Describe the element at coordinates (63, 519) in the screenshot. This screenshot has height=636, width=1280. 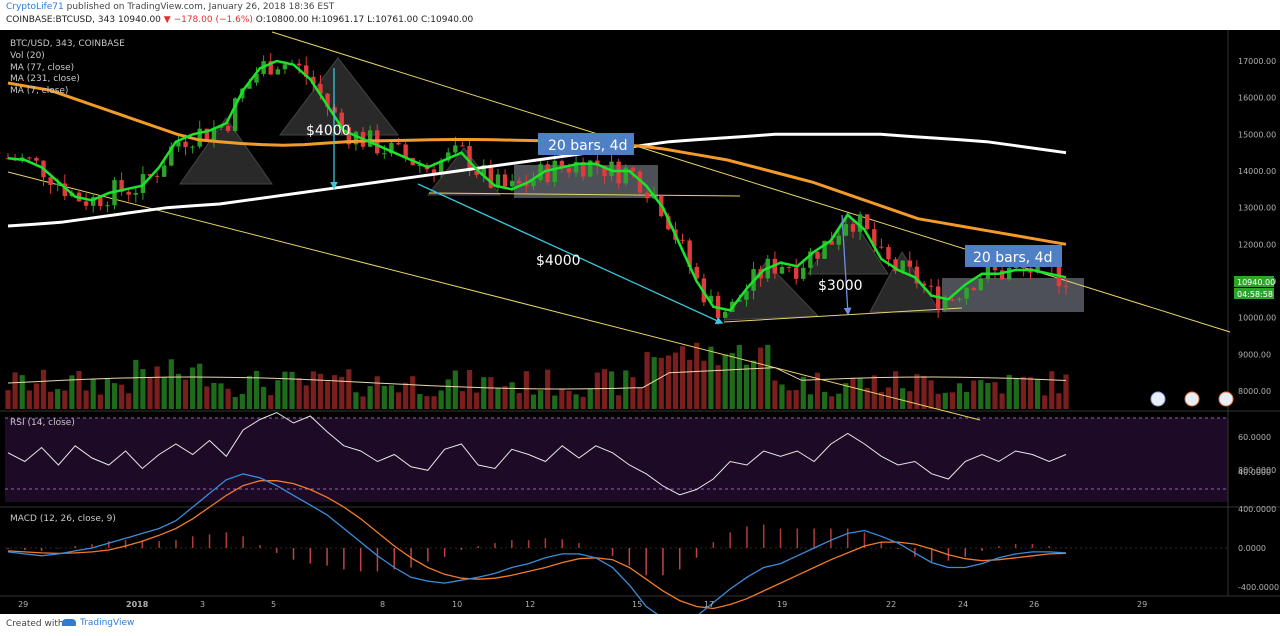
I see `legend-macd: MACD (12, 26, close, 9)` at that location.